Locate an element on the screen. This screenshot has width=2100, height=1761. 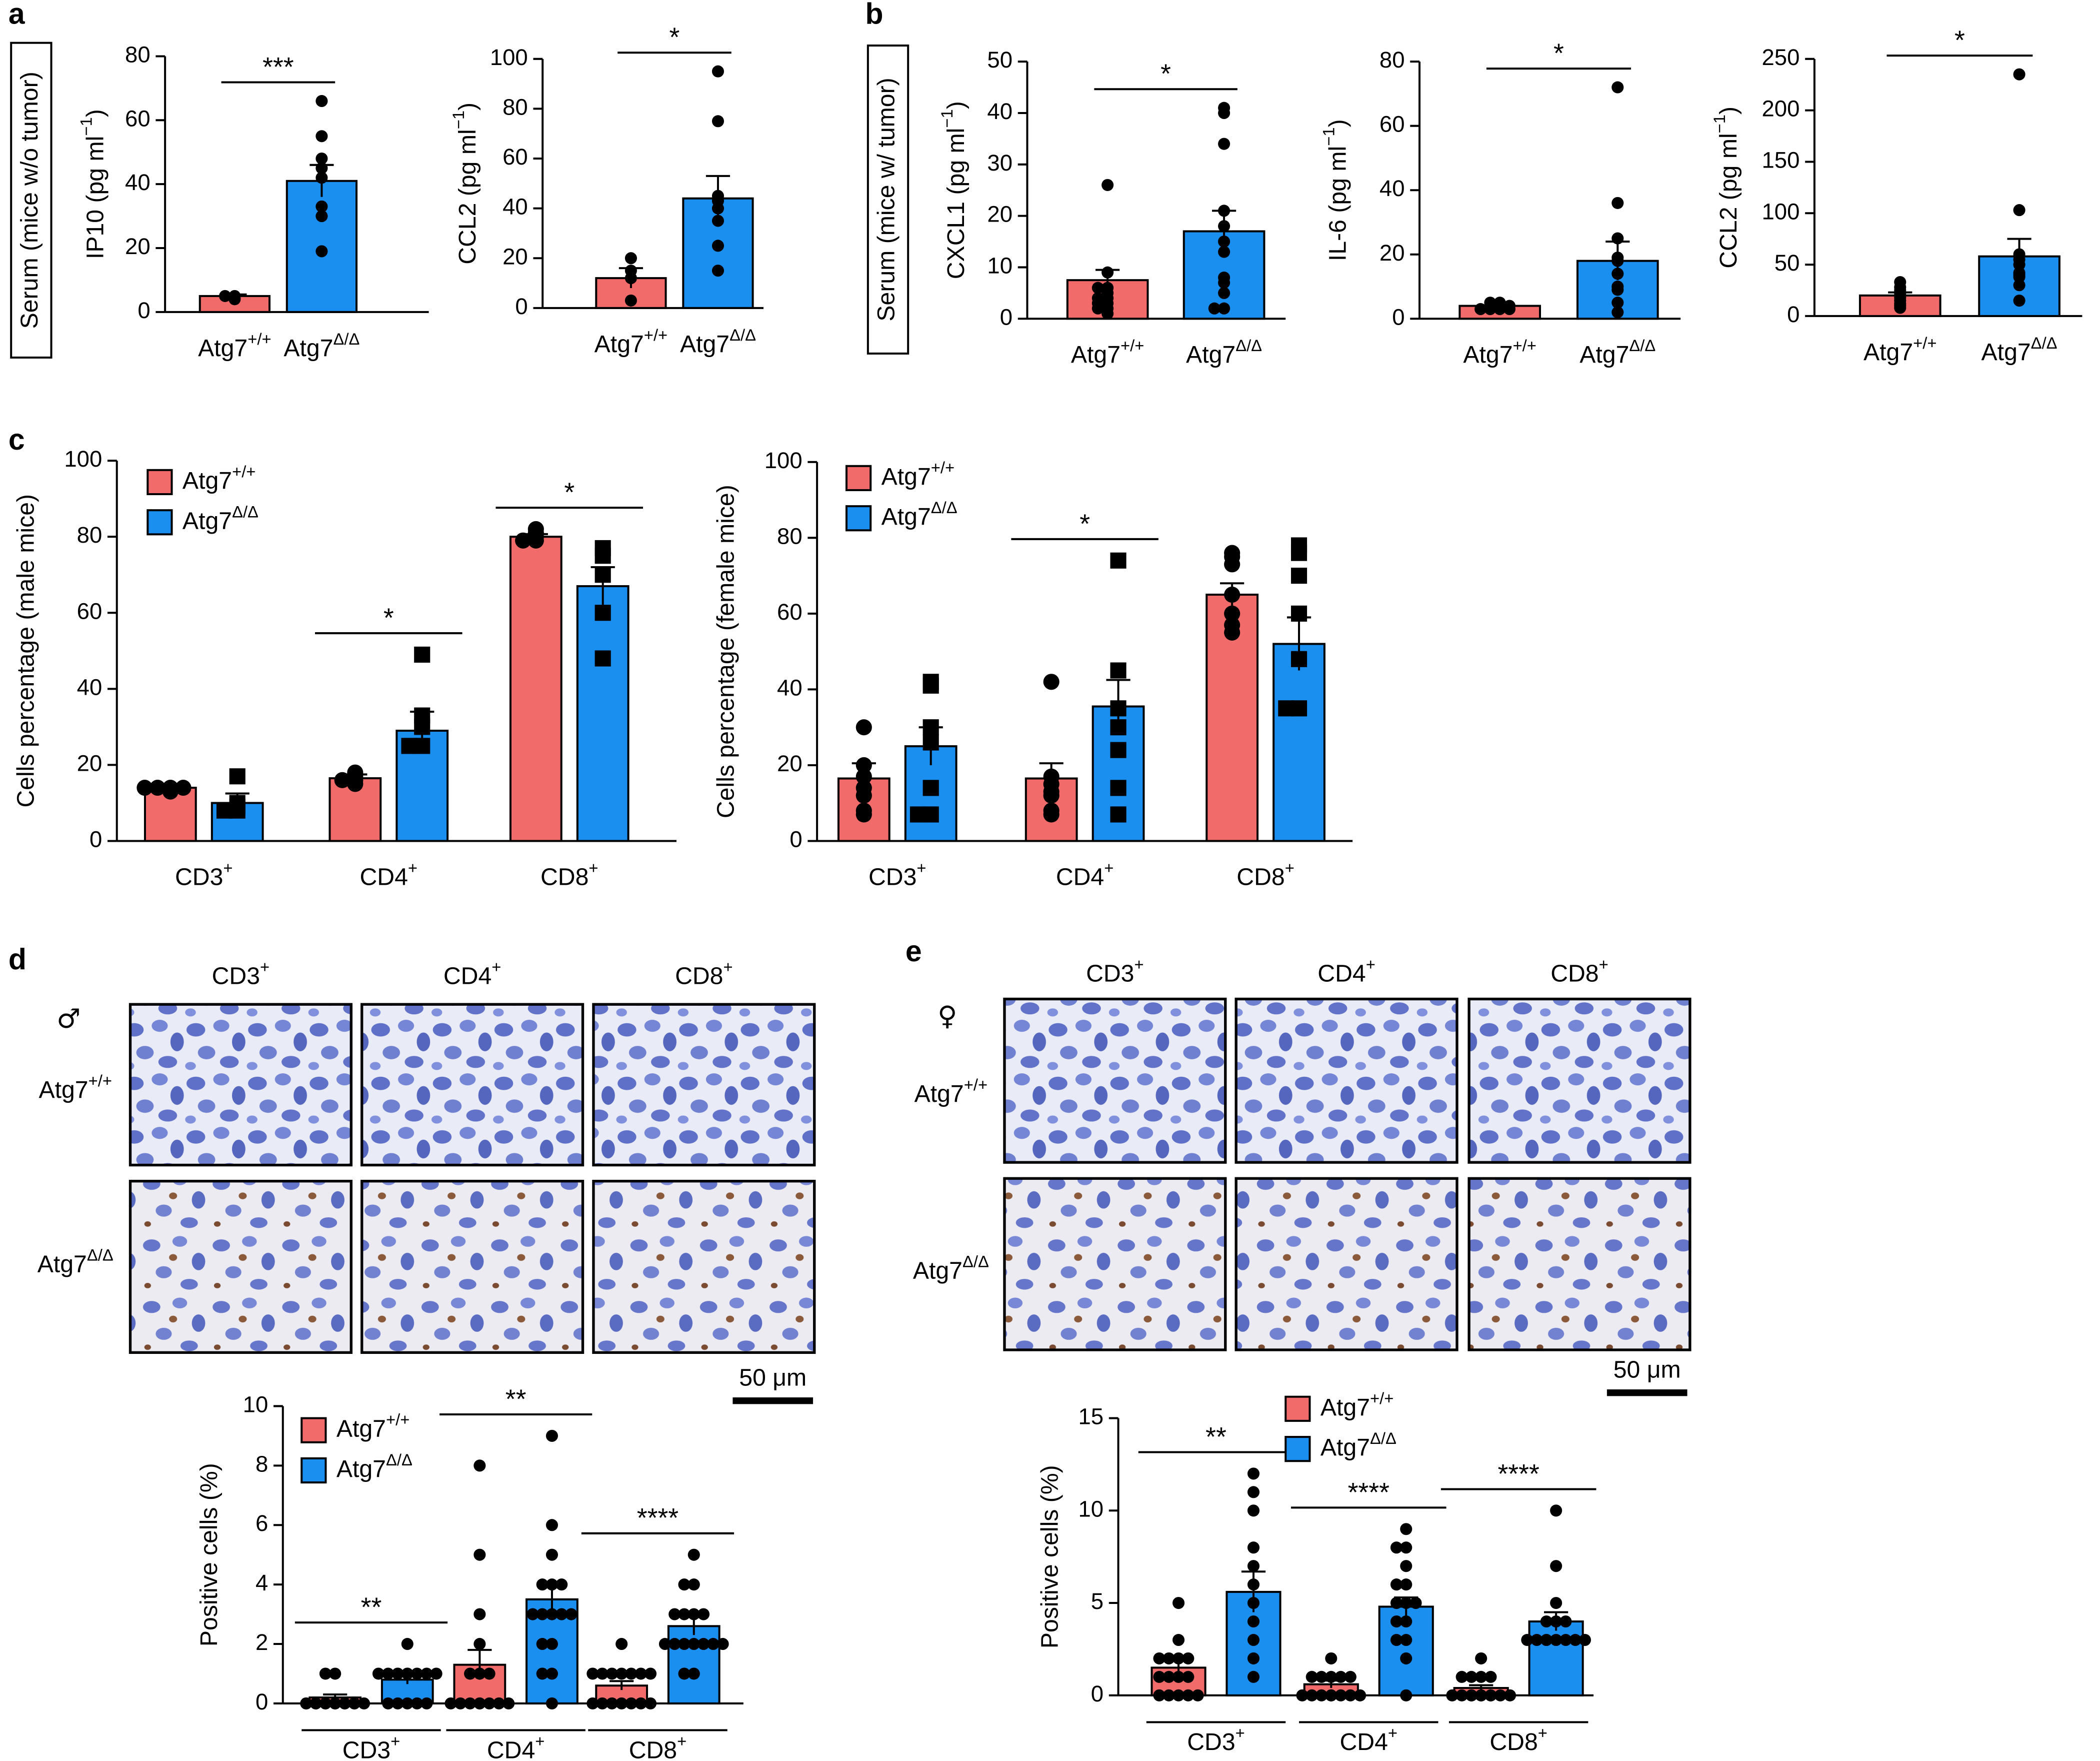
y-axis-label-sup: −1 is located at coordinates (458, 120).